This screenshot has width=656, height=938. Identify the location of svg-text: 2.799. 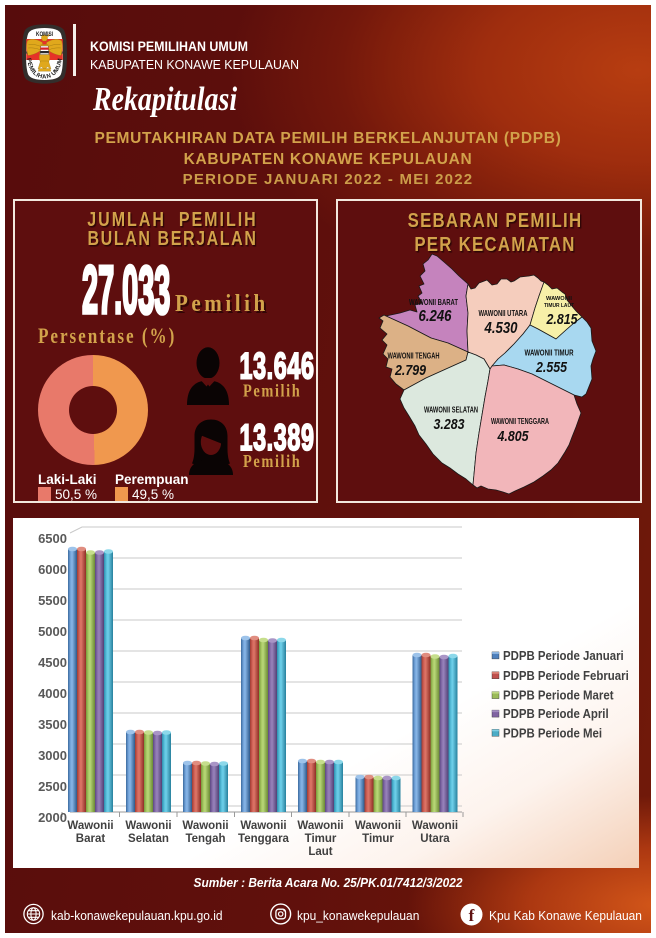
(410, 370).